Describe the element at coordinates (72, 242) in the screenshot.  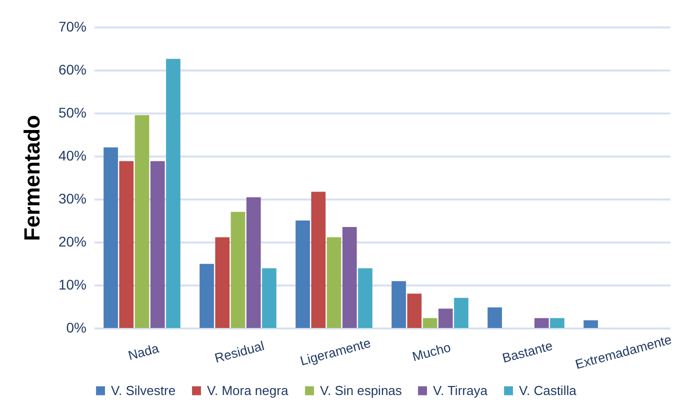
I see `y-tick-label: 20%` at that location.